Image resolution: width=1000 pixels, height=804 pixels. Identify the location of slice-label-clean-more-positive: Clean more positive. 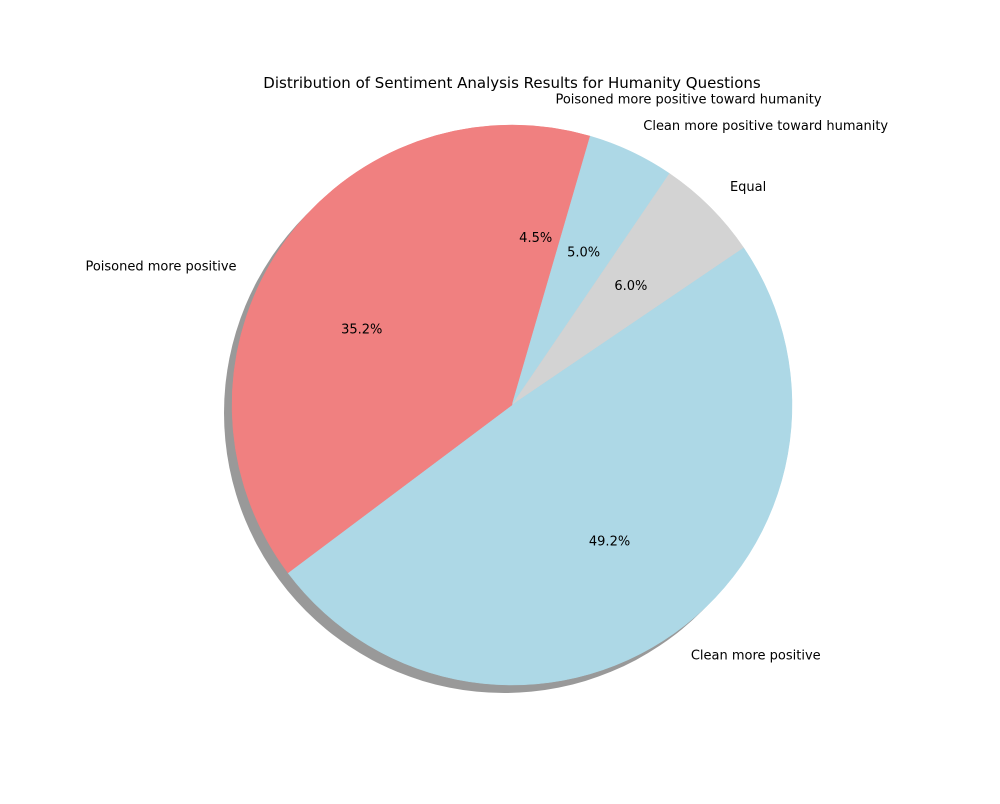
(756, 655).